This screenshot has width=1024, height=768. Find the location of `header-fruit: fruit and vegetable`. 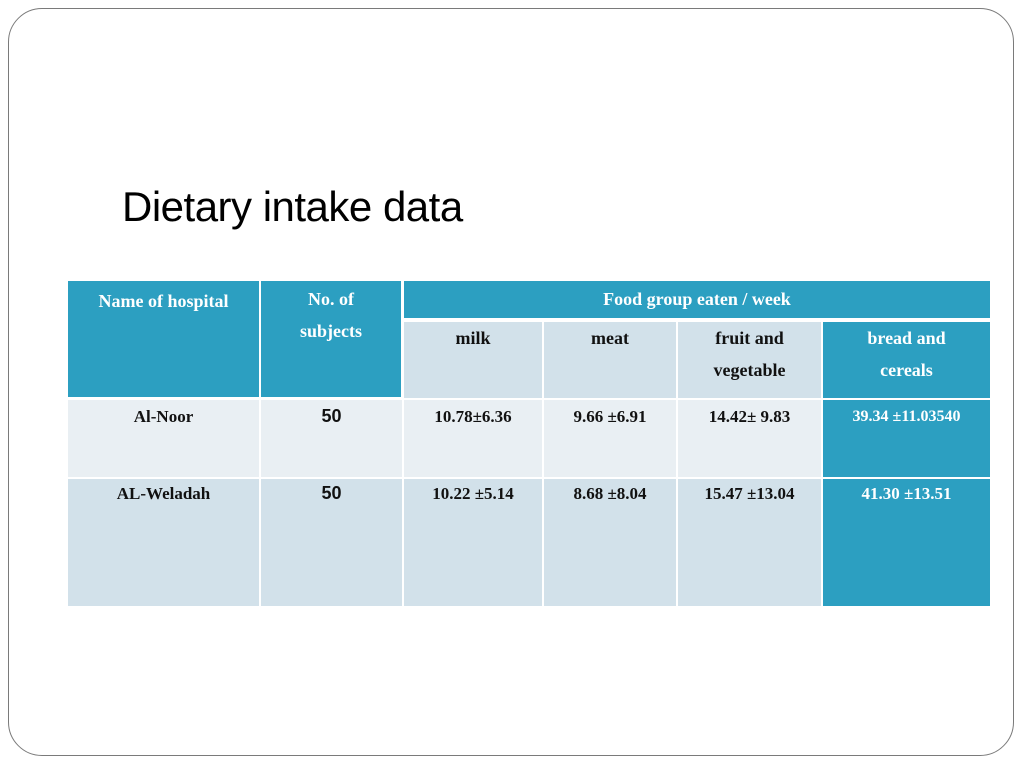

header-fruit: fruit and vegetable is located at coordinates (749, 360).